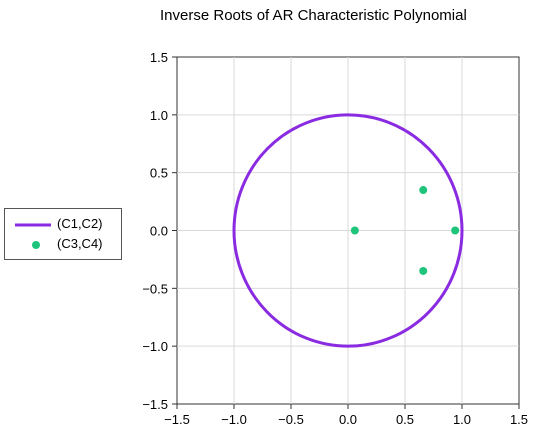 Image resolution: width=550 pixels, height=438 pixels. I want to click on y-tick-label: 0.5, so click(159, 173).